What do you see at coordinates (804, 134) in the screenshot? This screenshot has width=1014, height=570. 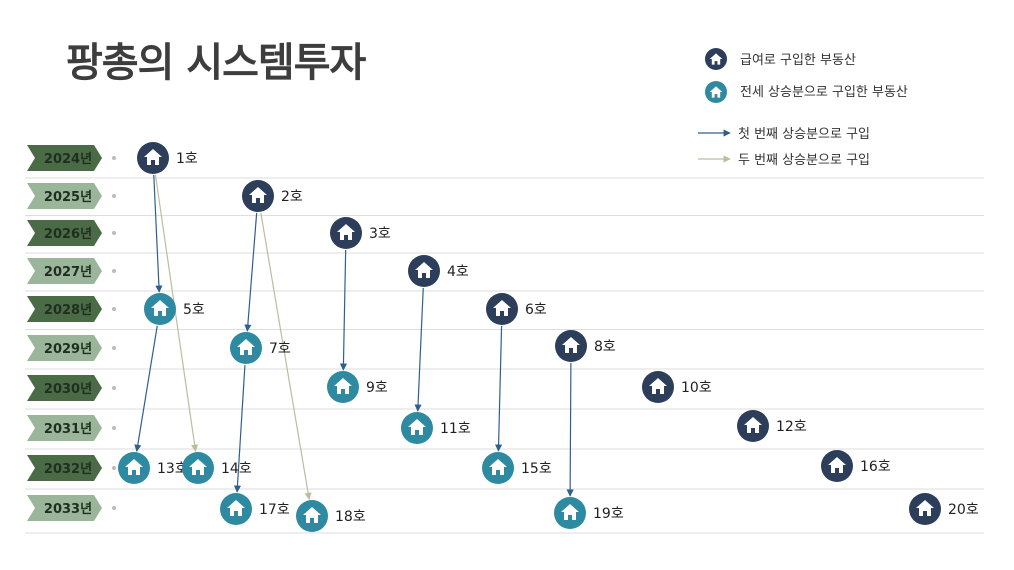 I see `legend-first-arrow-label: 첫 번째 상승분으로 구입` at bounding box center [804, 134].